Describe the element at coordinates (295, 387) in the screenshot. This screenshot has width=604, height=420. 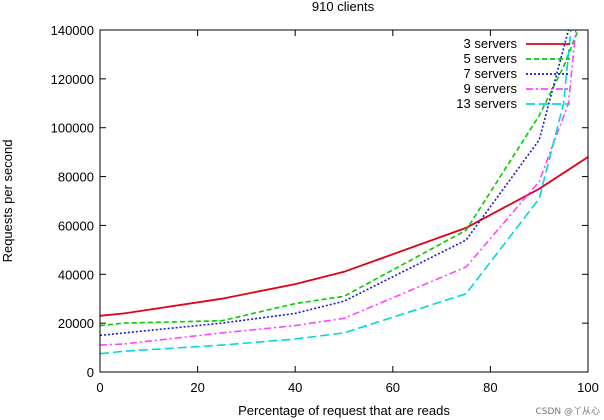
I see `x-tick-label: 40` at that location.